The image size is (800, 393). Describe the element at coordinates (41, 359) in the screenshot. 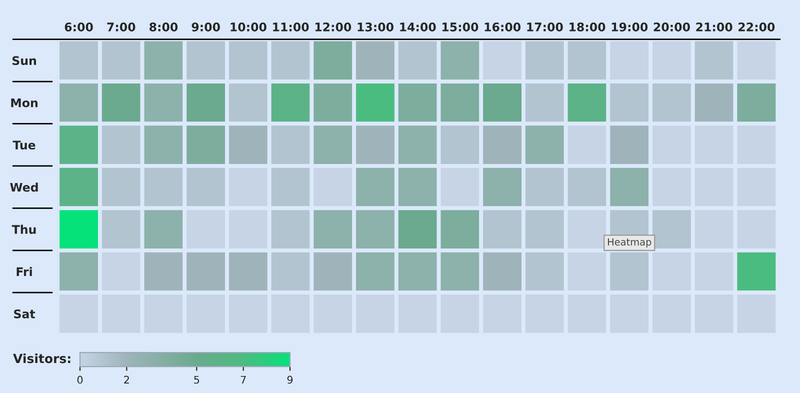

I see `color-bar-title: Visitors:` at that location.